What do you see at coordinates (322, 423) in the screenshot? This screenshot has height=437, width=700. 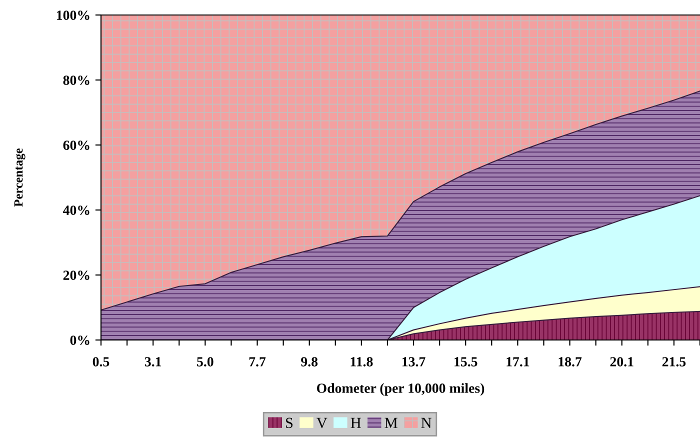 I see `legend-label: V` at bounding box center [322, 423].